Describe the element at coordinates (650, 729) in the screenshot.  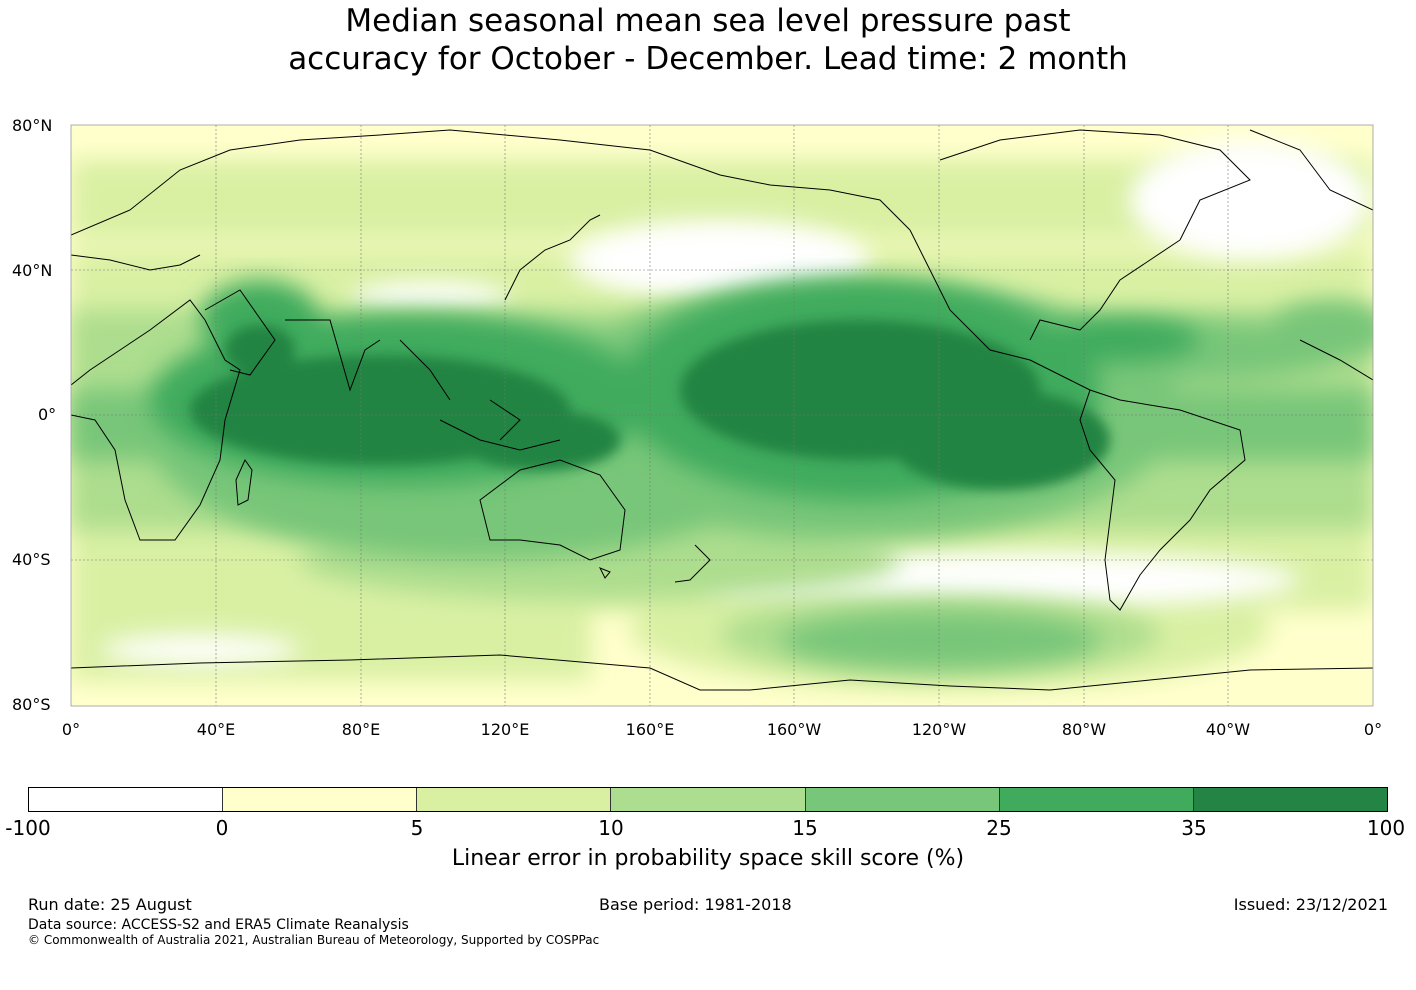
I see `lon-label-160e: 160°E` at that location.